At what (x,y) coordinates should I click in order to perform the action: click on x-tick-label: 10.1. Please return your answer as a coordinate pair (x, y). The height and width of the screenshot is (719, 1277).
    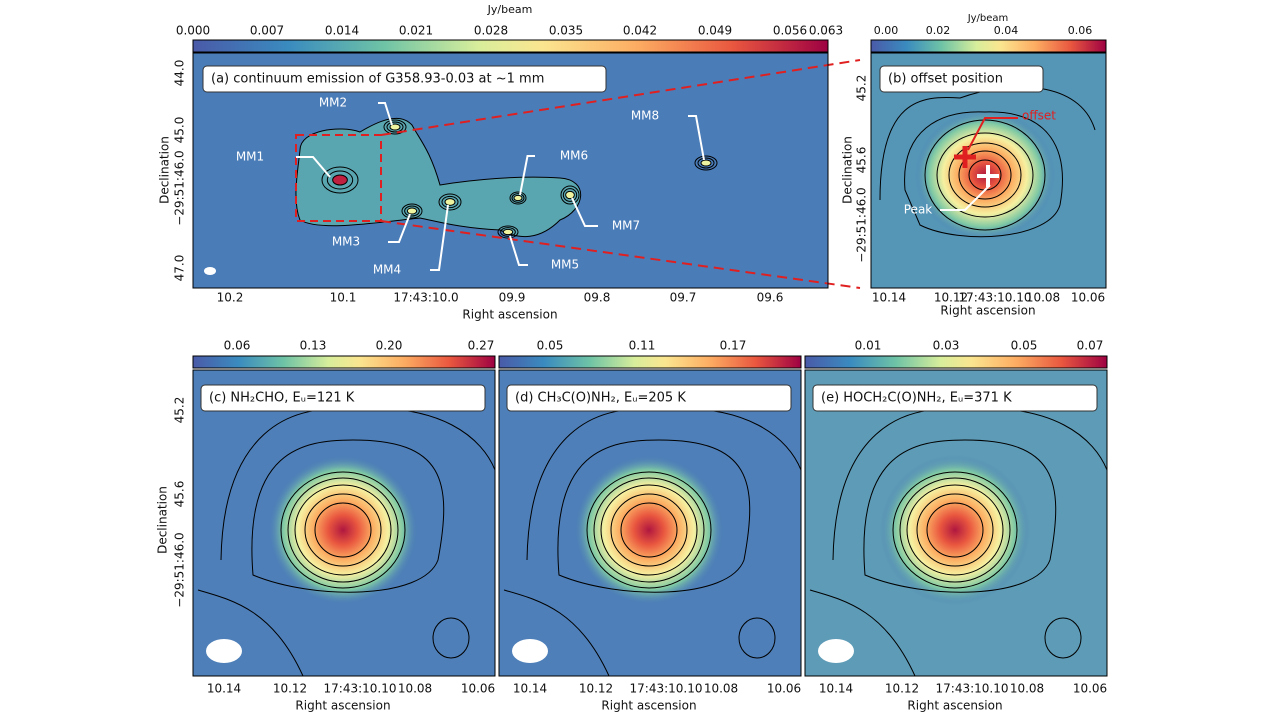
    Looking at the image, I should click on (343, 298).